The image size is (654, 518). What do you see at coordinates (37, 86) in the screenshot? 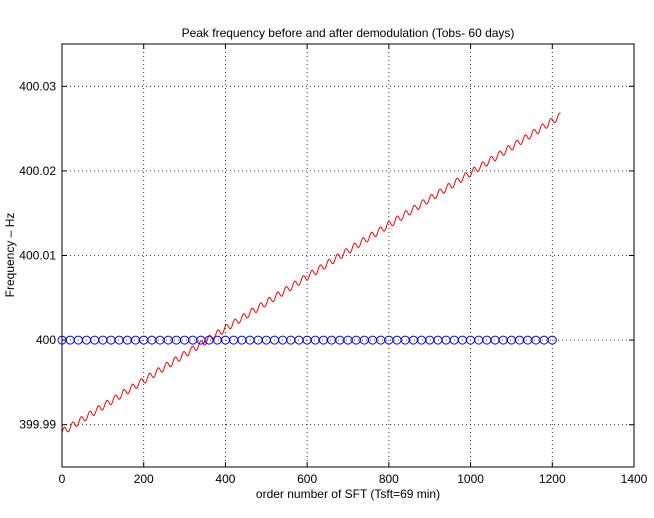
I see `y-tick-label: 400.03` at bounding box center [37, 86].